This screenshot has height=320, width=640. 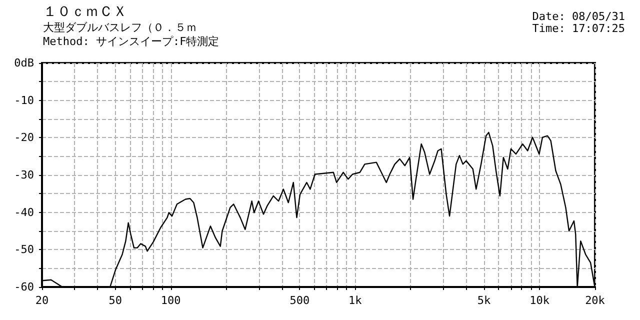 What do you see at coordinates (24, 175) in the screenshot?
I see `y-tick-label: -30` at bounding box center [24, 175].